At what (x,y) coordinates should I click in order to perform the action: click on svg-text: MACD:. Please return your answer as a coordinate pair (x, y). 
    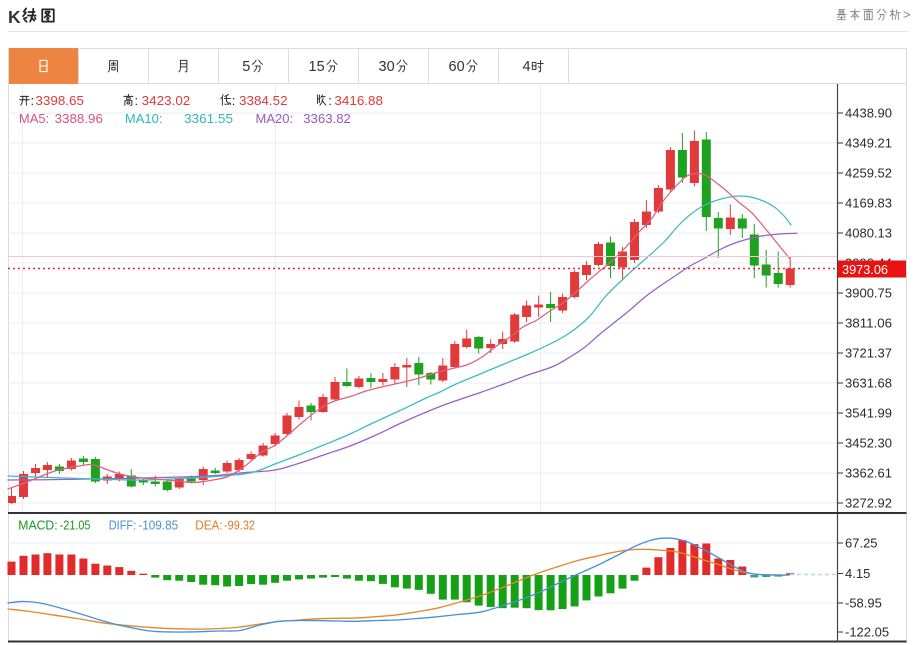
    Looking at the image, I should click on (37, 525).